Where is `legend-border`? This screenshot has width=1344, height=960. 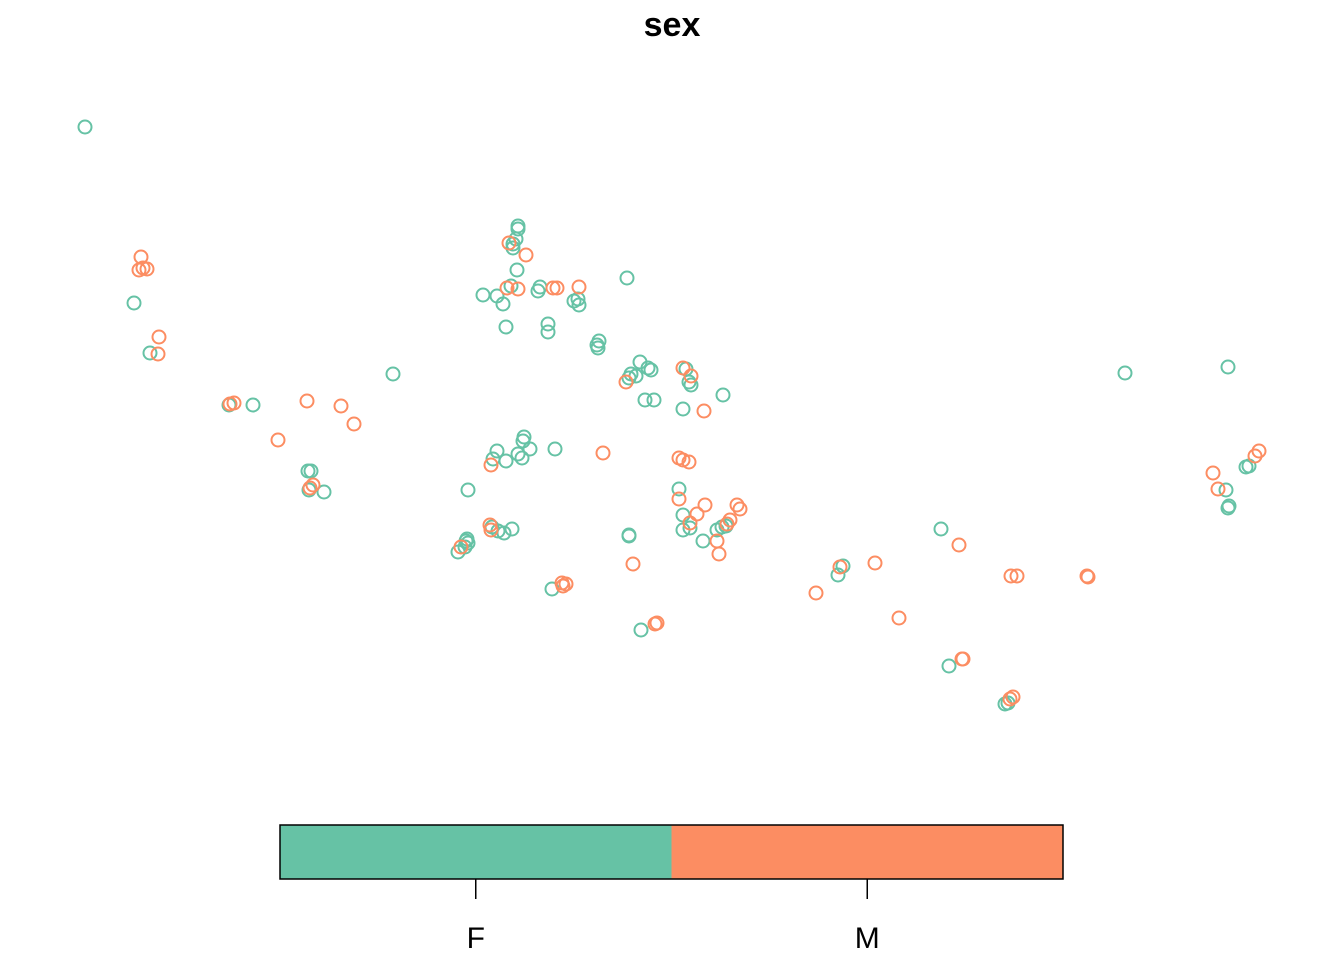 legend-border is located at coordinates (671, 852).